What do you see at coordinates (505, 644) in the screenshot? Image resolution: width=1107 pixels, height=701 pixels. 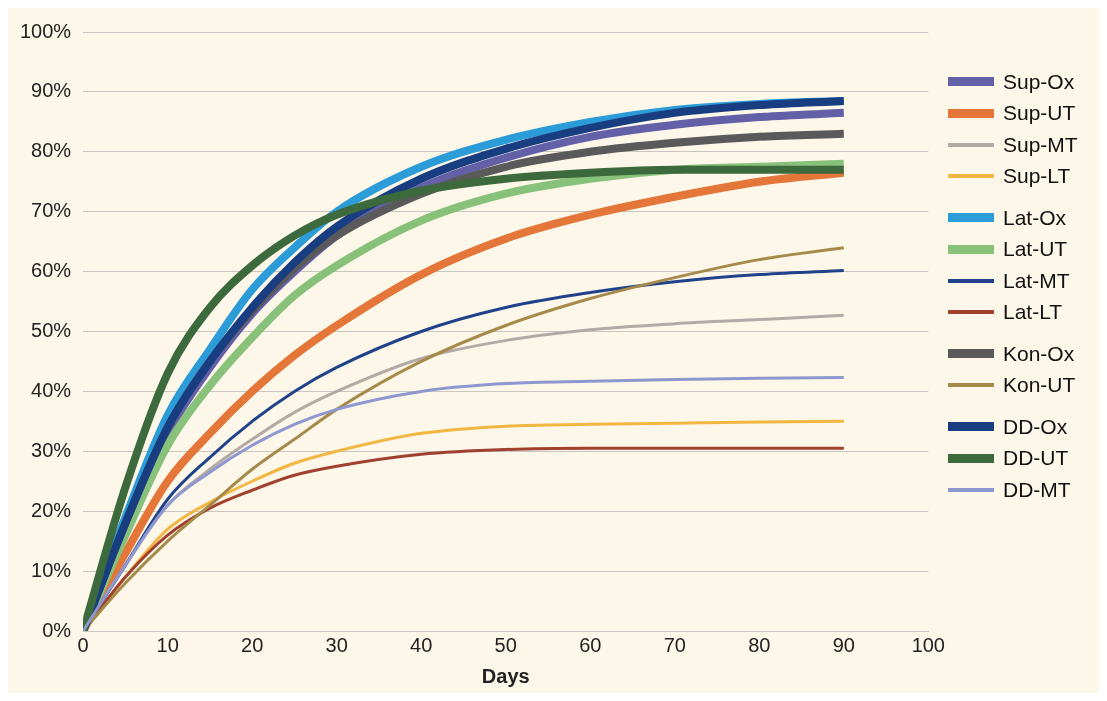 I see `x-tick-label: 50` at bounding box center [505, 644].